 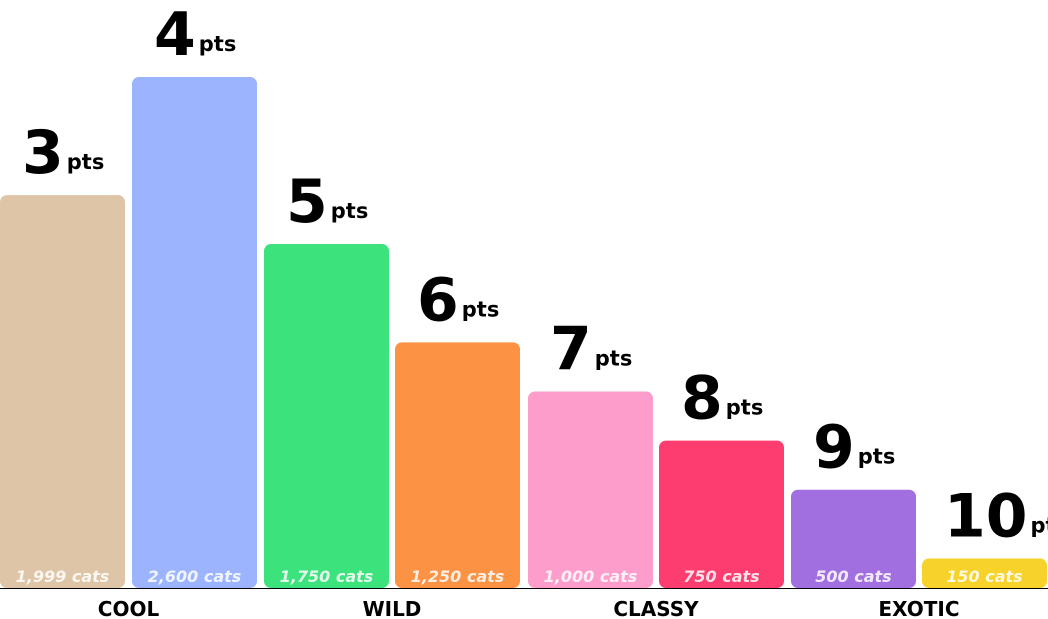 What do you see at coordinates (458, 300) in the screenshot?
I see `points-label-6: 6 pts` at bounding box center [458, 300].